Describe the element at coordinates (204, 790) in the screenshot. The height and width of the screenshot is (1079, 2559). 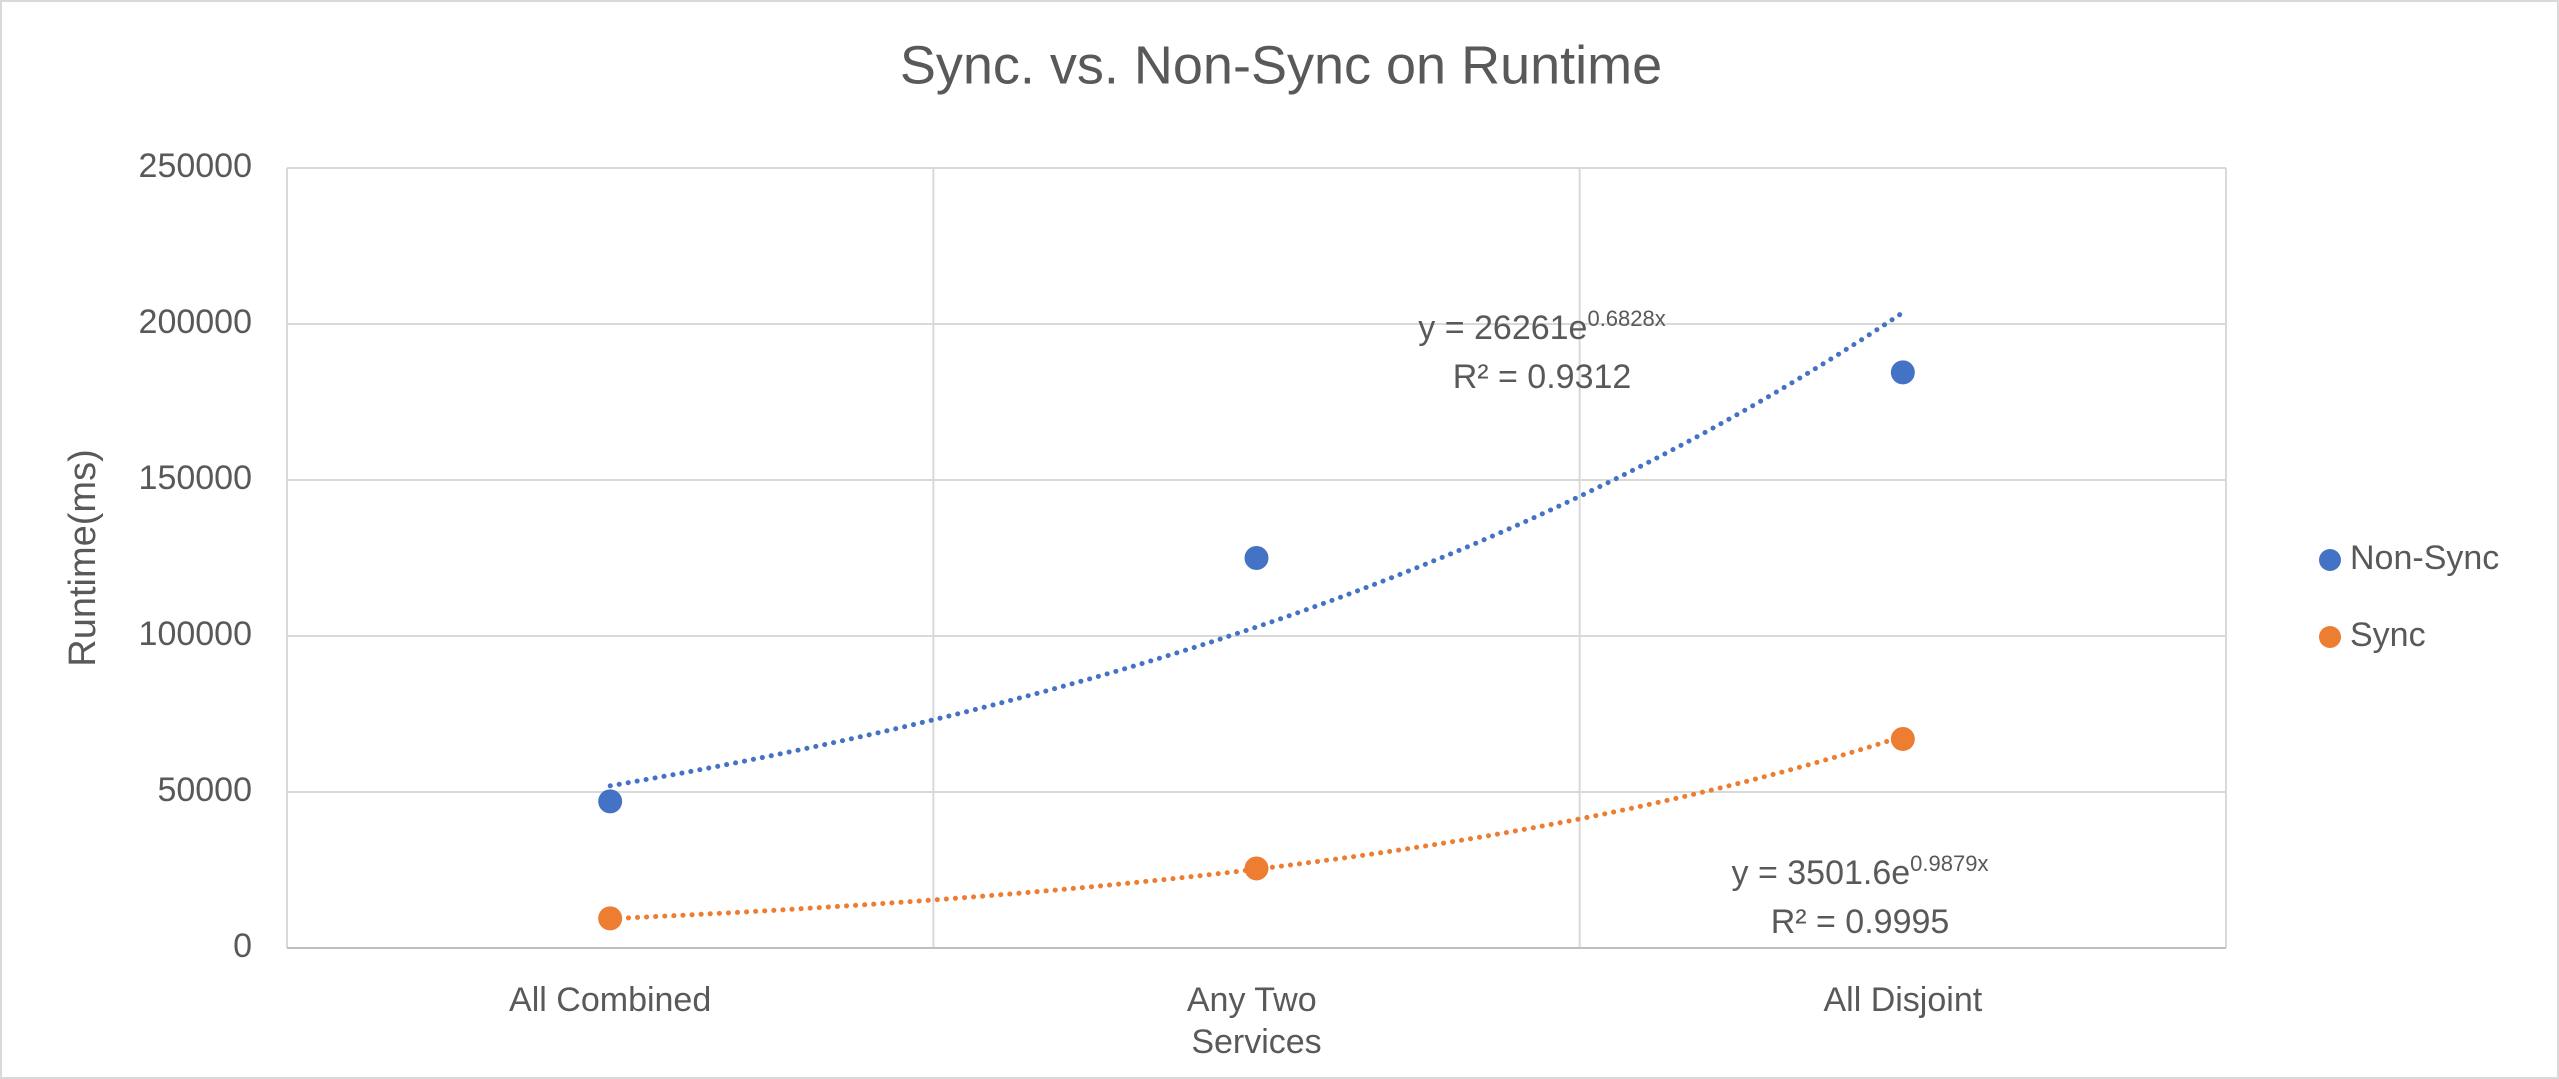
I see `y-tick-label: 50000` at that location.